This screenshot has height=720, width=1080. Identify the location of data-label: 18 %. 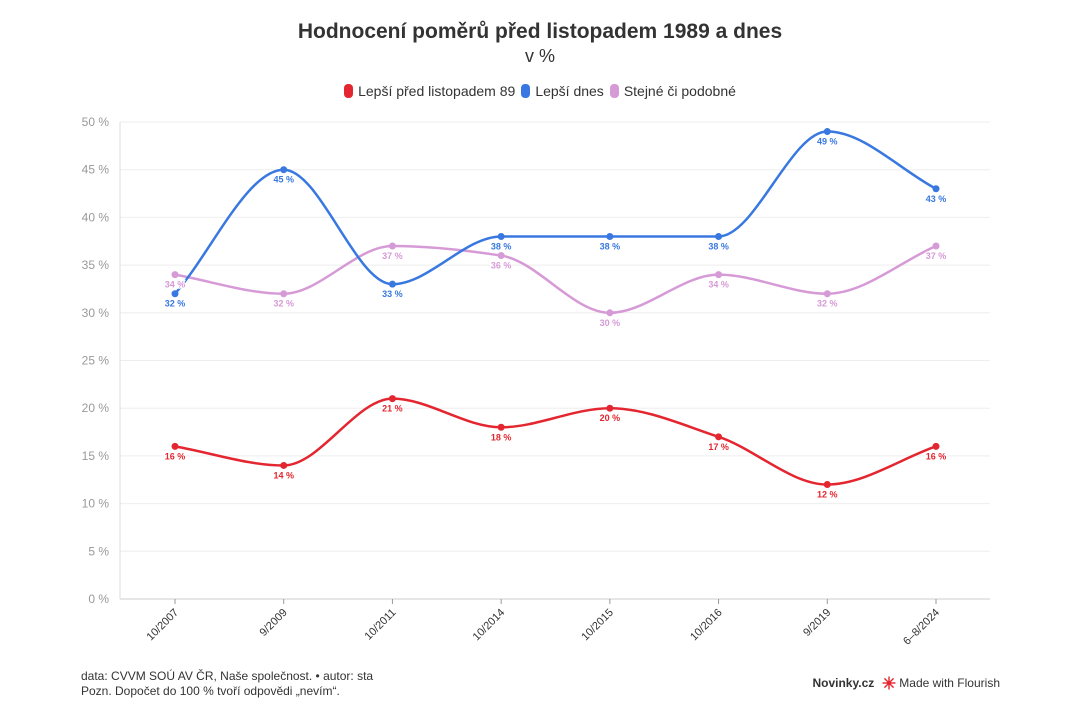
(501, 437).